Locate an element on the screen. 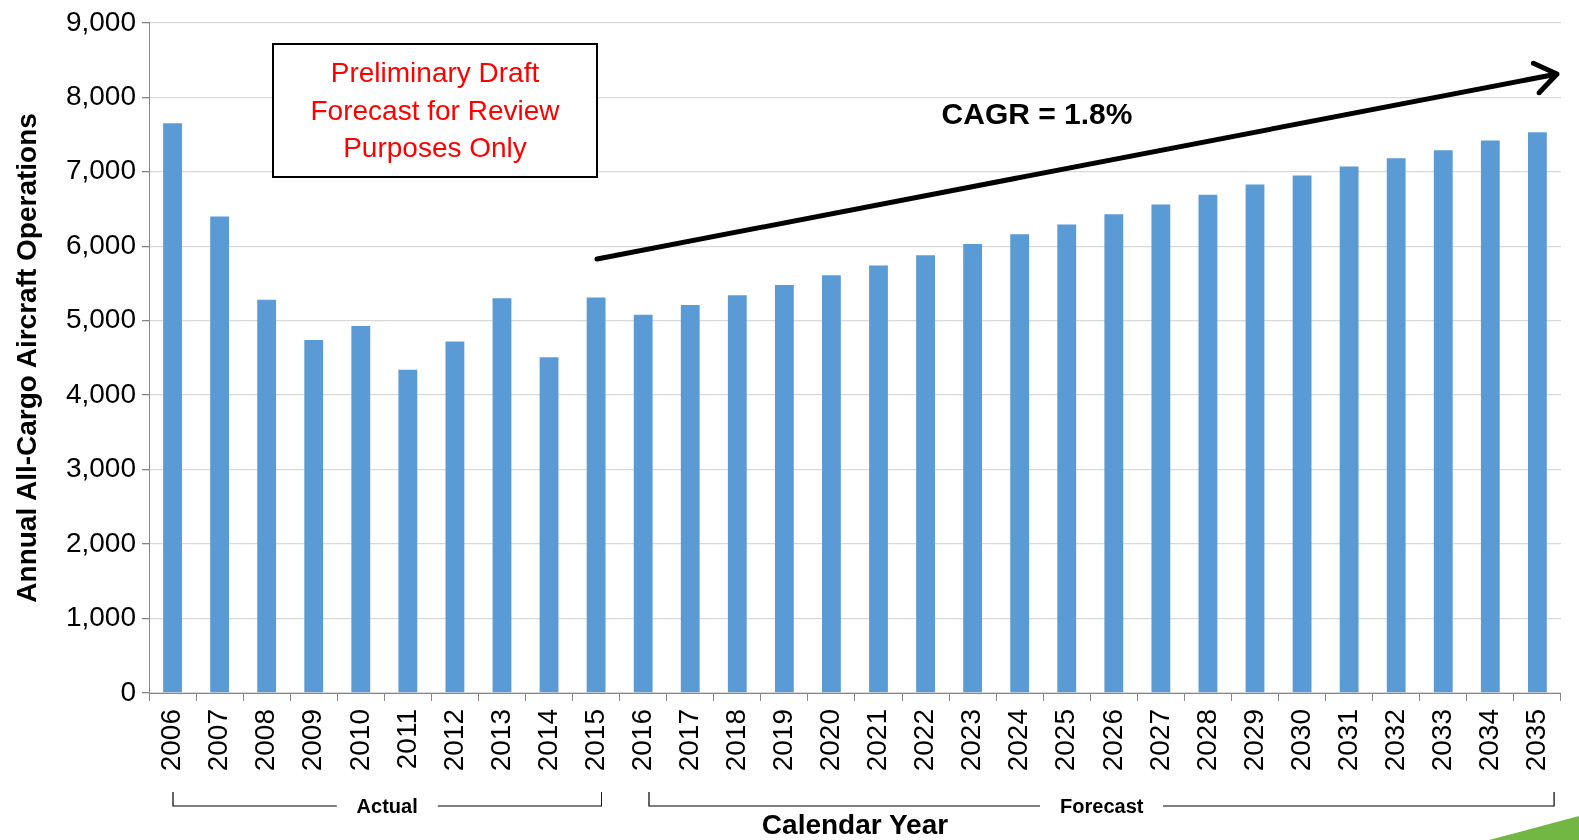 The width and height of the screenshot is (1579, 840). y-tick-label: 8,000 is located at coordinates (100, 95).